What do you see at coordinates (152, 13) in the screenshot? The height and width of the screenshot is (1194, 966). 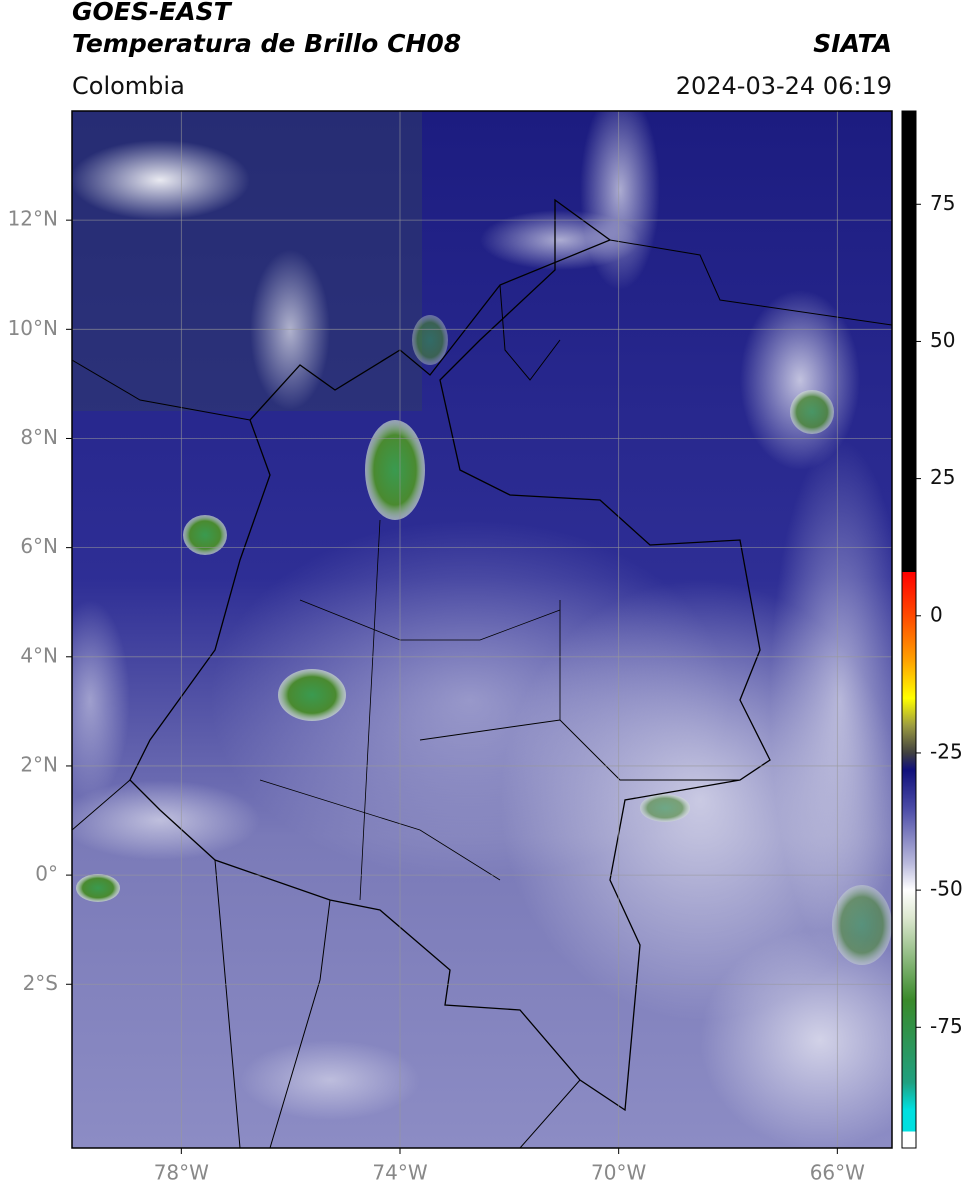 I see `title: GOES-EAST` at bounding box center [152, 13].